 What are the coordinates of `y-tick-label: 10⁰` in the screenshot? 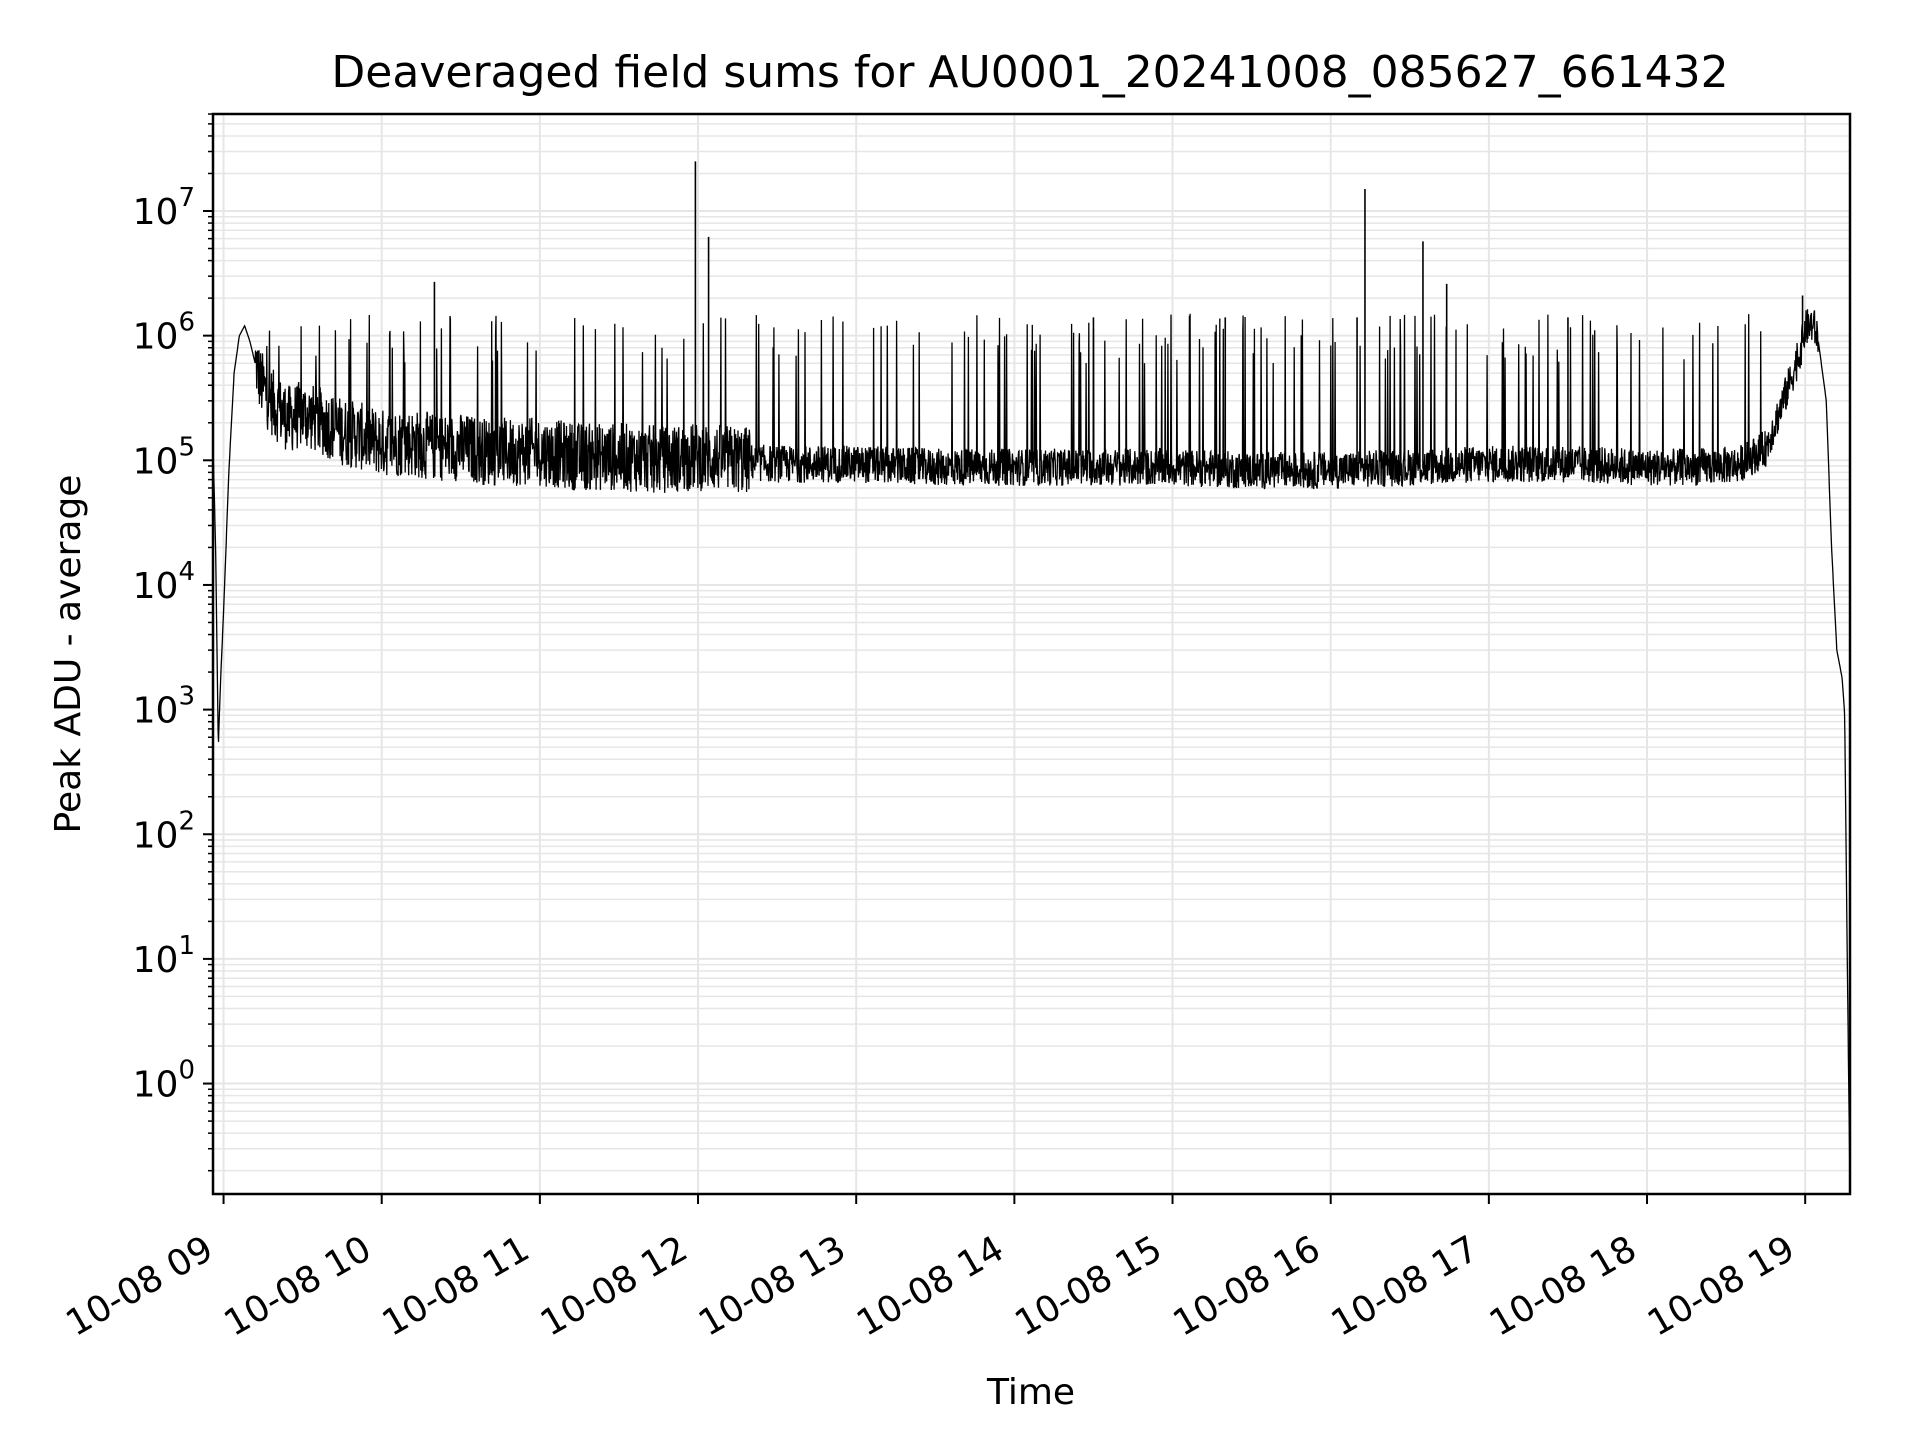 It's located at (164, 1081).